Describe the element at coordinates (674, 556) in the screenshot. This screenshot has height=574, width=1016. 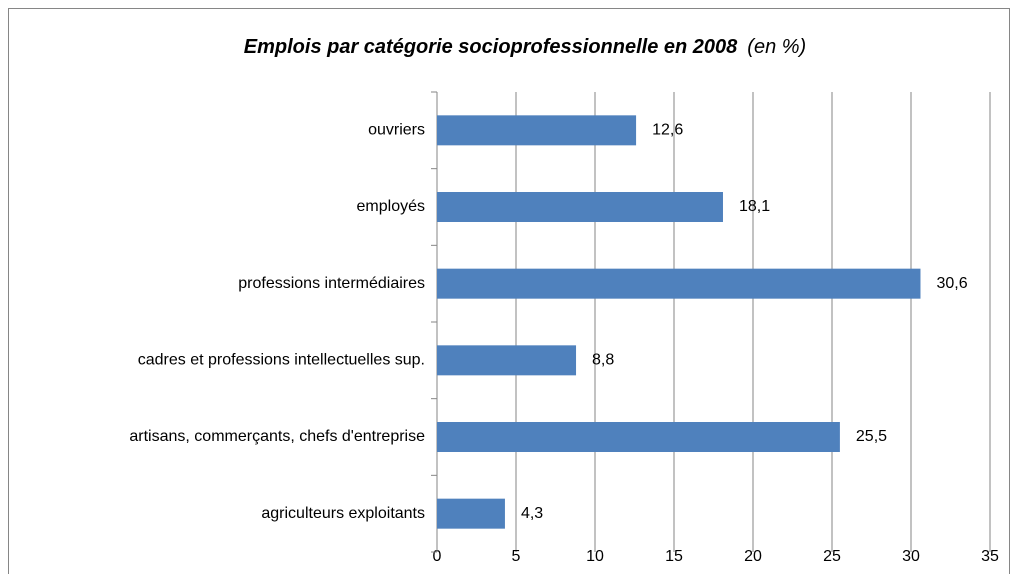
I see `x-tick-label: 15` at that location.